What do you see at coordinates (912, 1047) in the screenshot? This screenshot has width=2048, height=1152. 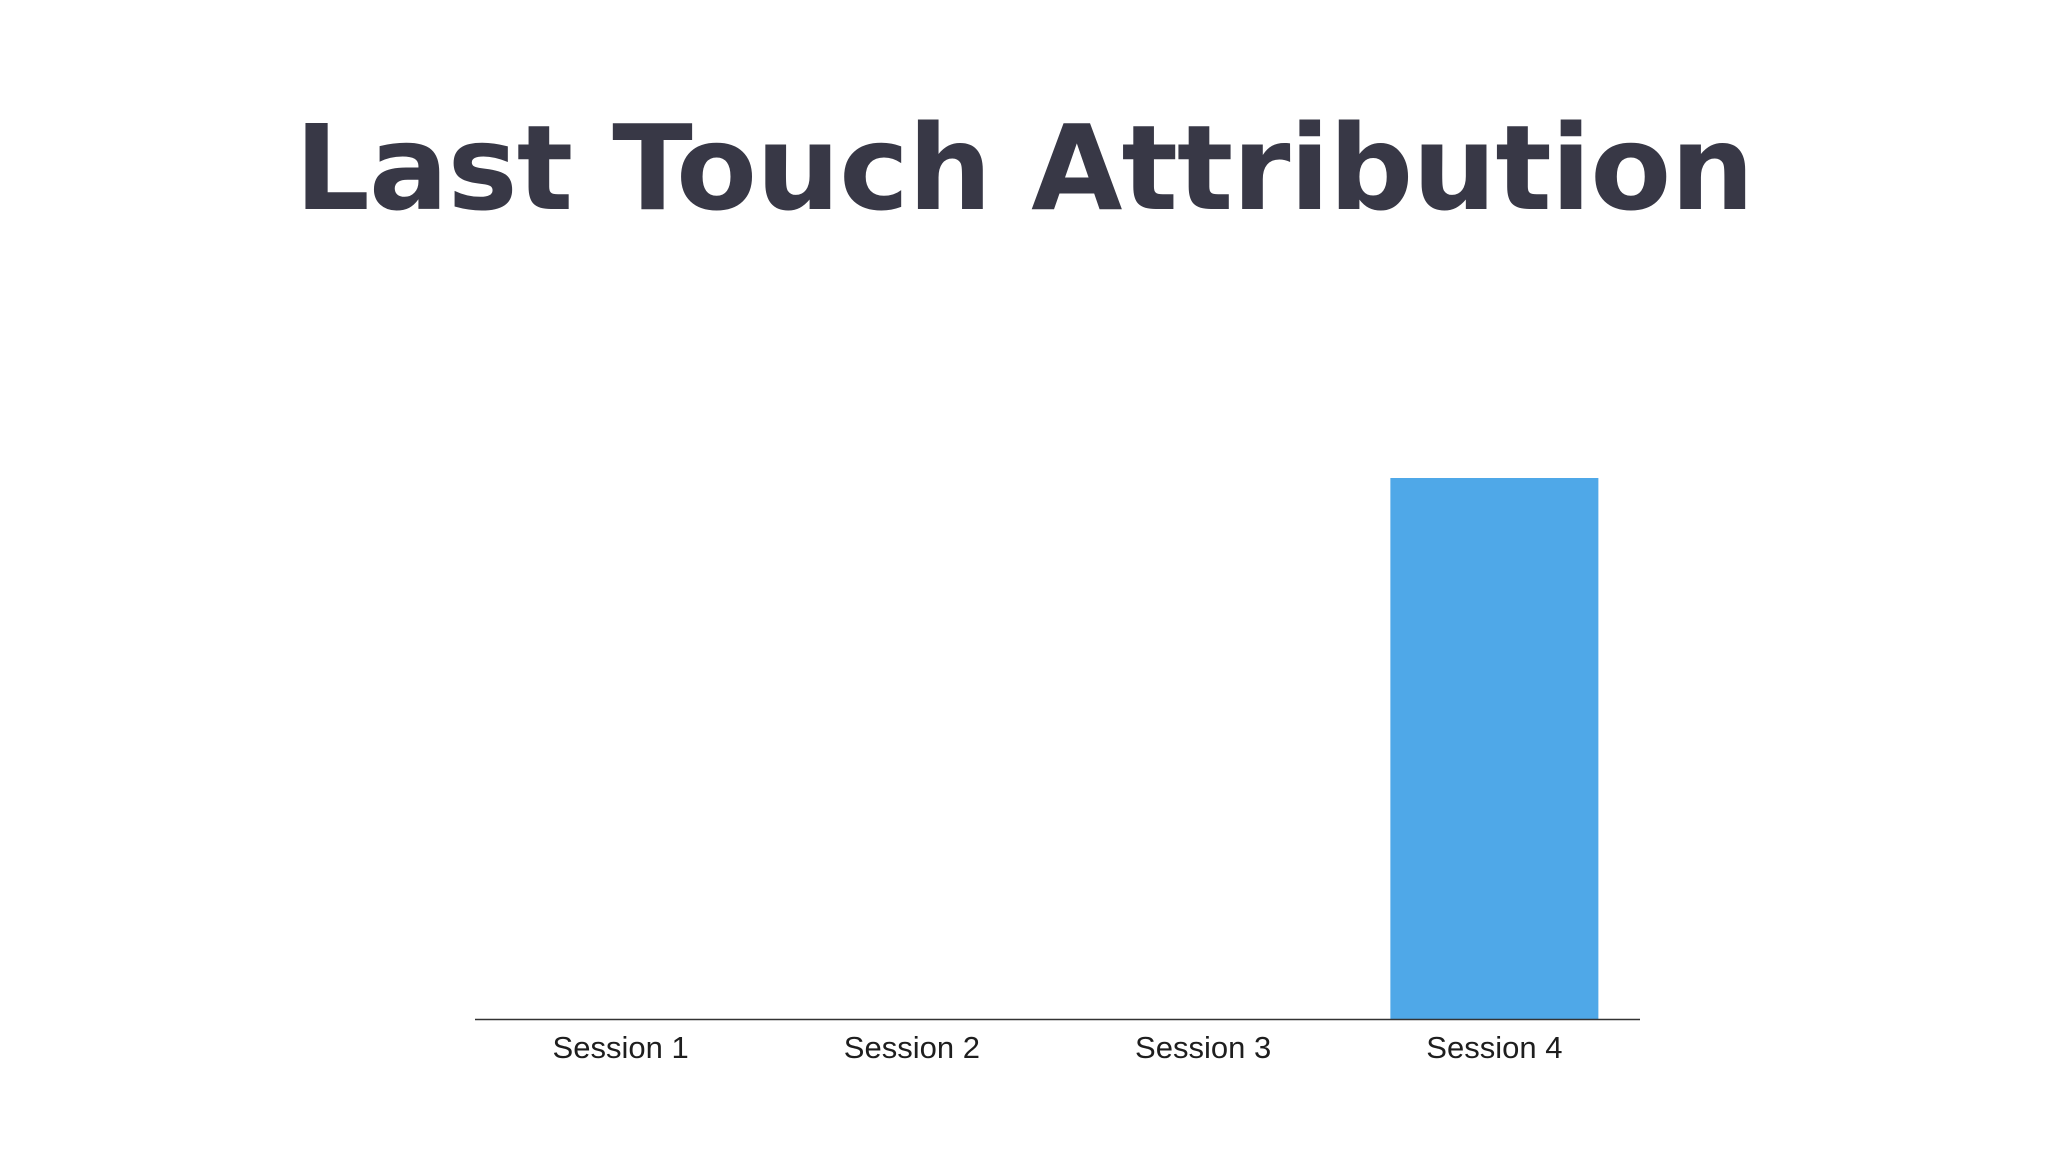 I see `tick-label-session-2: Session 2` at bounding box center [912, 1047].